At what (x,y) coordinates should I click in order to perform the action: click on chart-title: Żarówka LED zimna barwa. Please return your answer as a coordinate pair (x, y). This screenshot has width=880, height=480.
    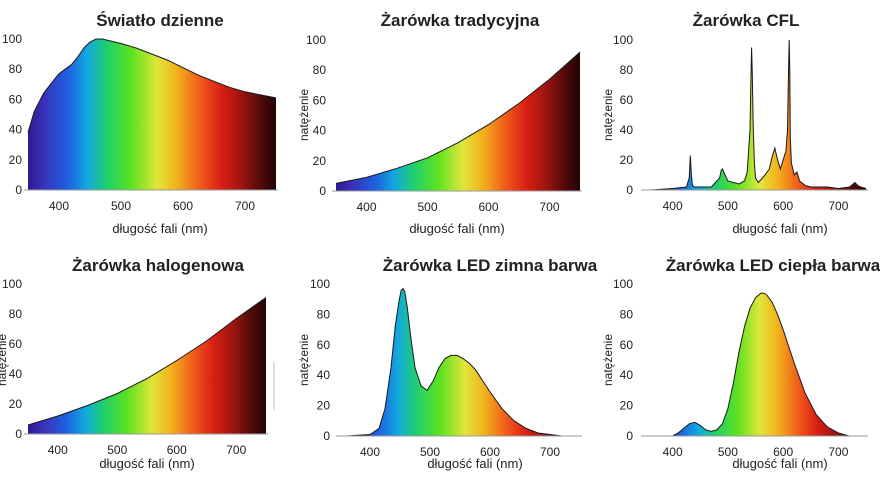
    Looking at the image, I should click on (490, 265).